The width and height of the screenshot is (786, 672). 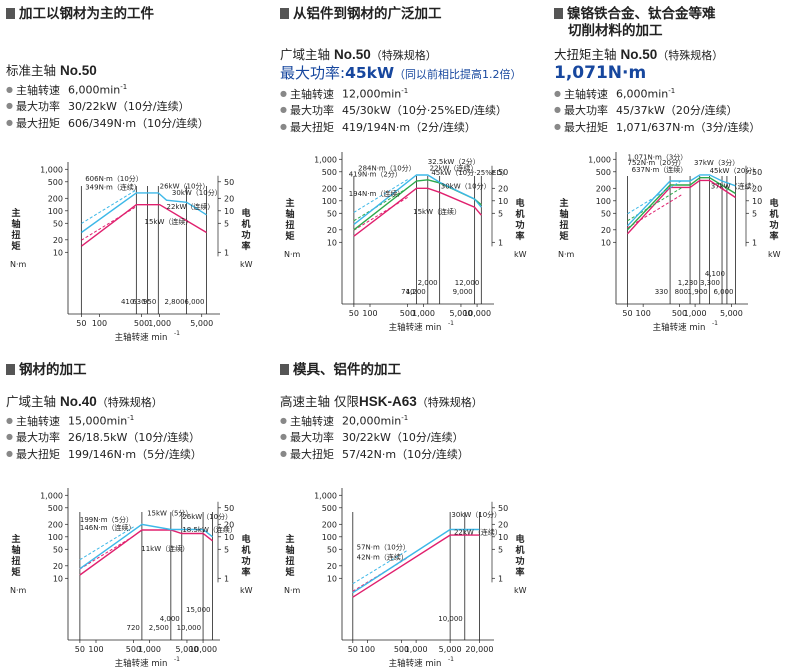 What do you see at coordinates (143, 225) in the screenshot?
I see `series-line` at bounding box center [143, 225].